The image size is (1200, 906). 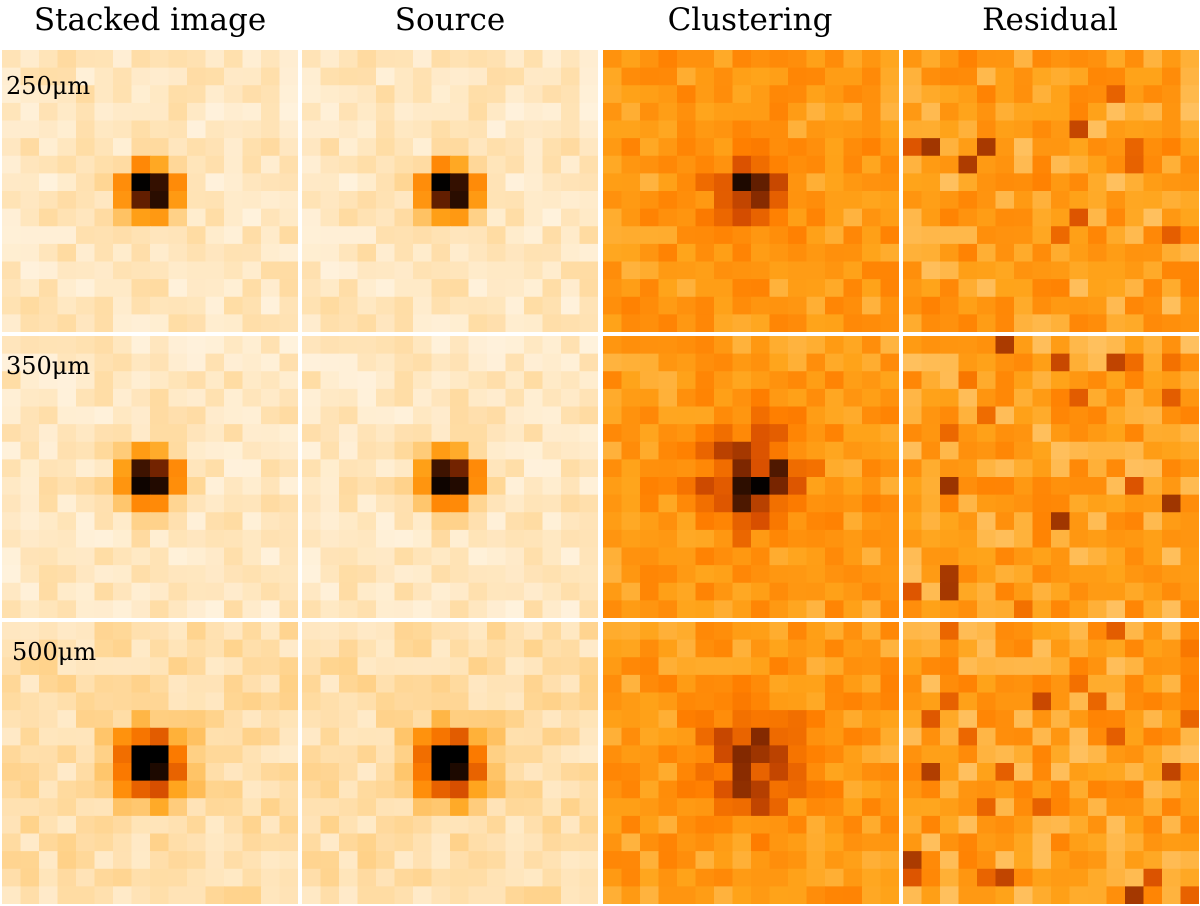 I want to click on row-label-350um: 350μm, so click(x=48, y=366).